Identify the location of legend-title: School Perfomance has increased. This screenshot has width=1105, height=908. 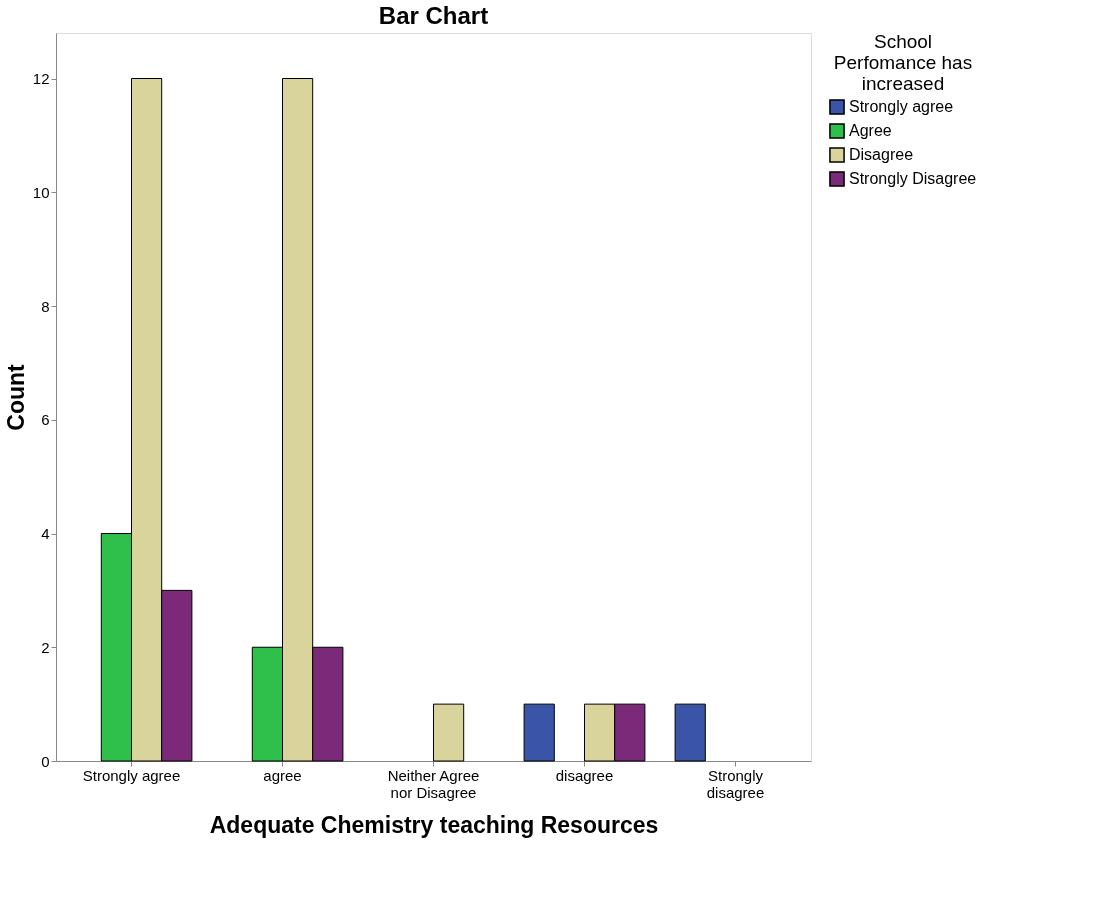
(903, 62).